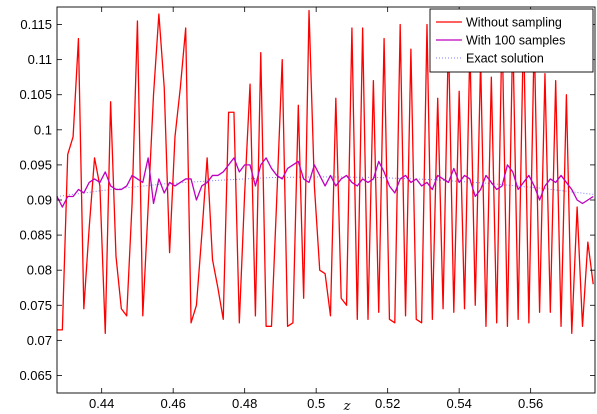 This screenshot has height=414, width=597. Describe the element at coordinates (35, 305) in the screenshot. I see `y-tick-label: 0.075` at that location.